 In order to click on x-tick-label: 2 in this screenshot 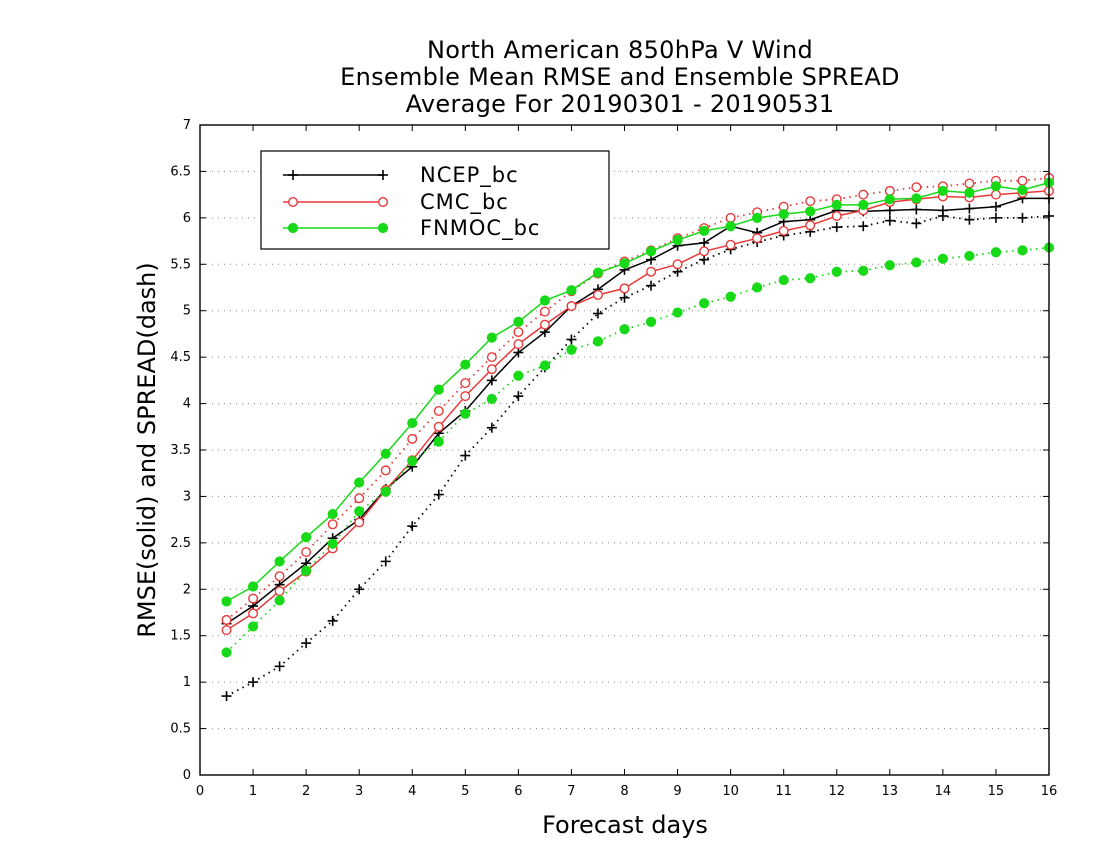, I will do `click(306, 791)`.